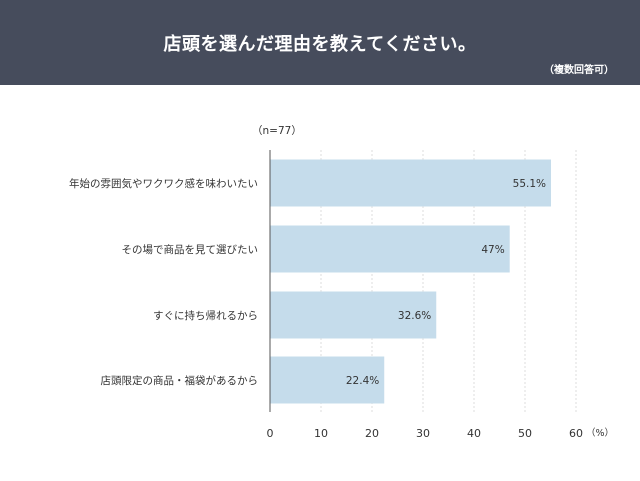 The image size is (640, 481). I want to click on x-tick-label: 60, so click(576, 433).